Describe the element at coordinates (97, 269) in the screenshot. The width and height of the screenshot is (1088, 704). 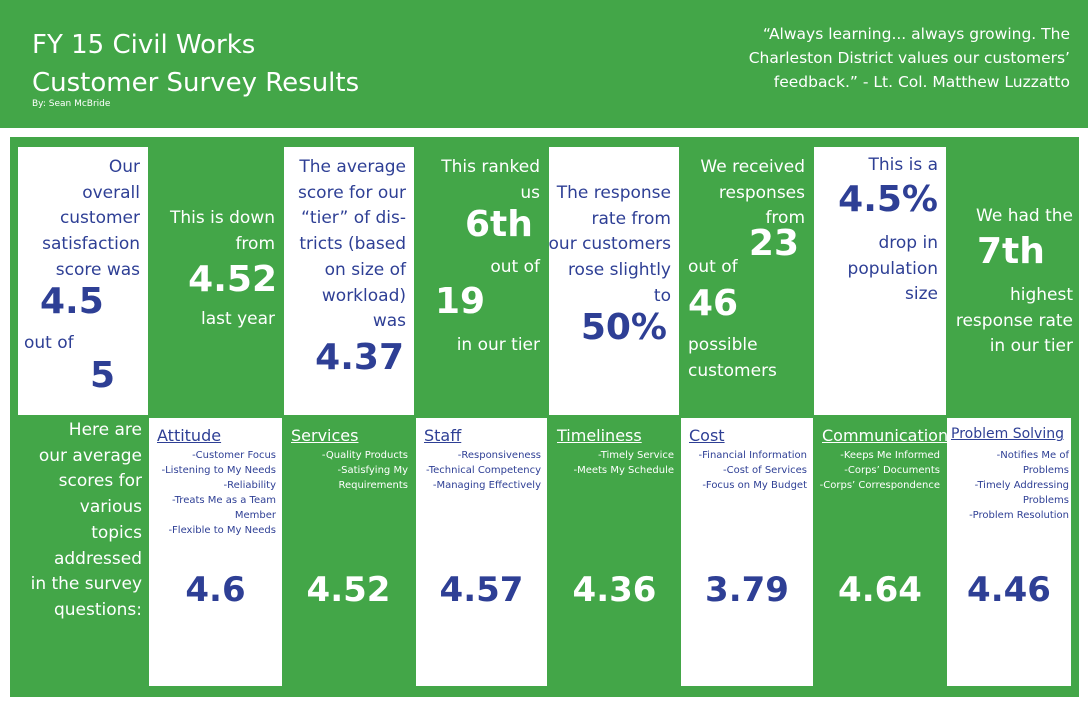
I see `stat-text-line: score was` at that location.